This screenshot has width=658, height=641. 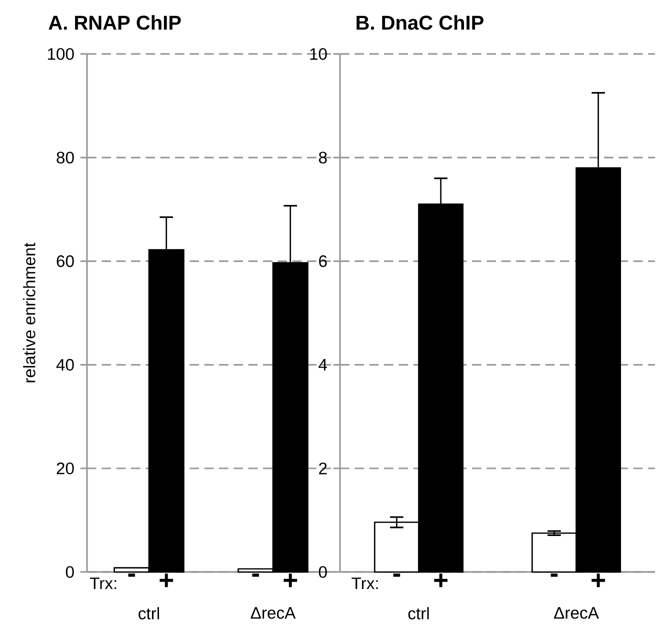 I want to click on y-tick-label: 4, so click(x=323, y=365).